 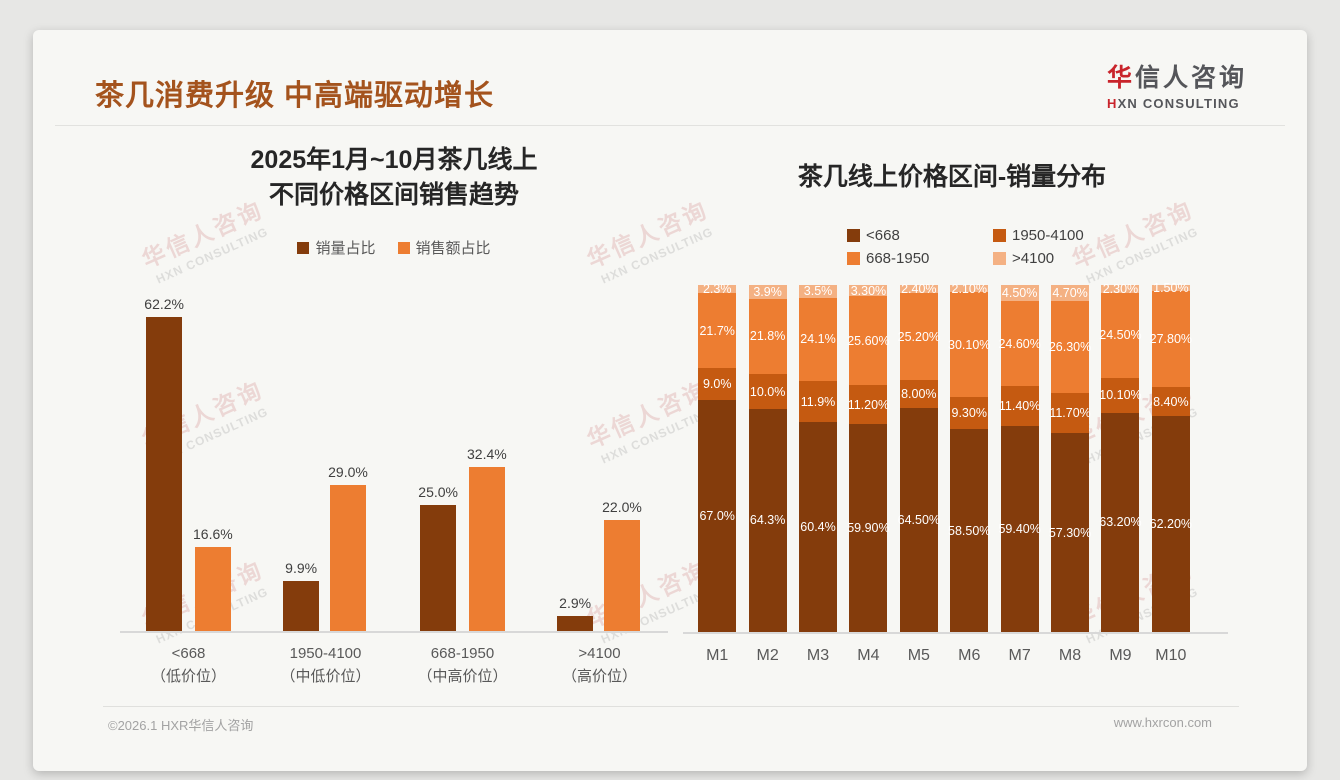 I want to click on stacked-bar-M6: 58.50% 9.30% 30.10% 2.10%, so click(x=969, y=456).